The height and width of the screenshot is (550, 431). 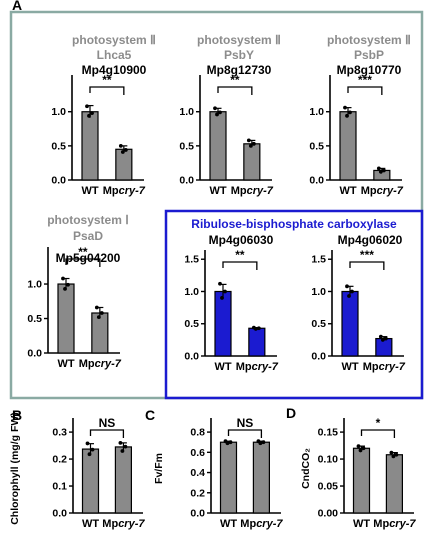 I want to click on chart-title-line: Mp4g06020, so click(x=370, y=240).